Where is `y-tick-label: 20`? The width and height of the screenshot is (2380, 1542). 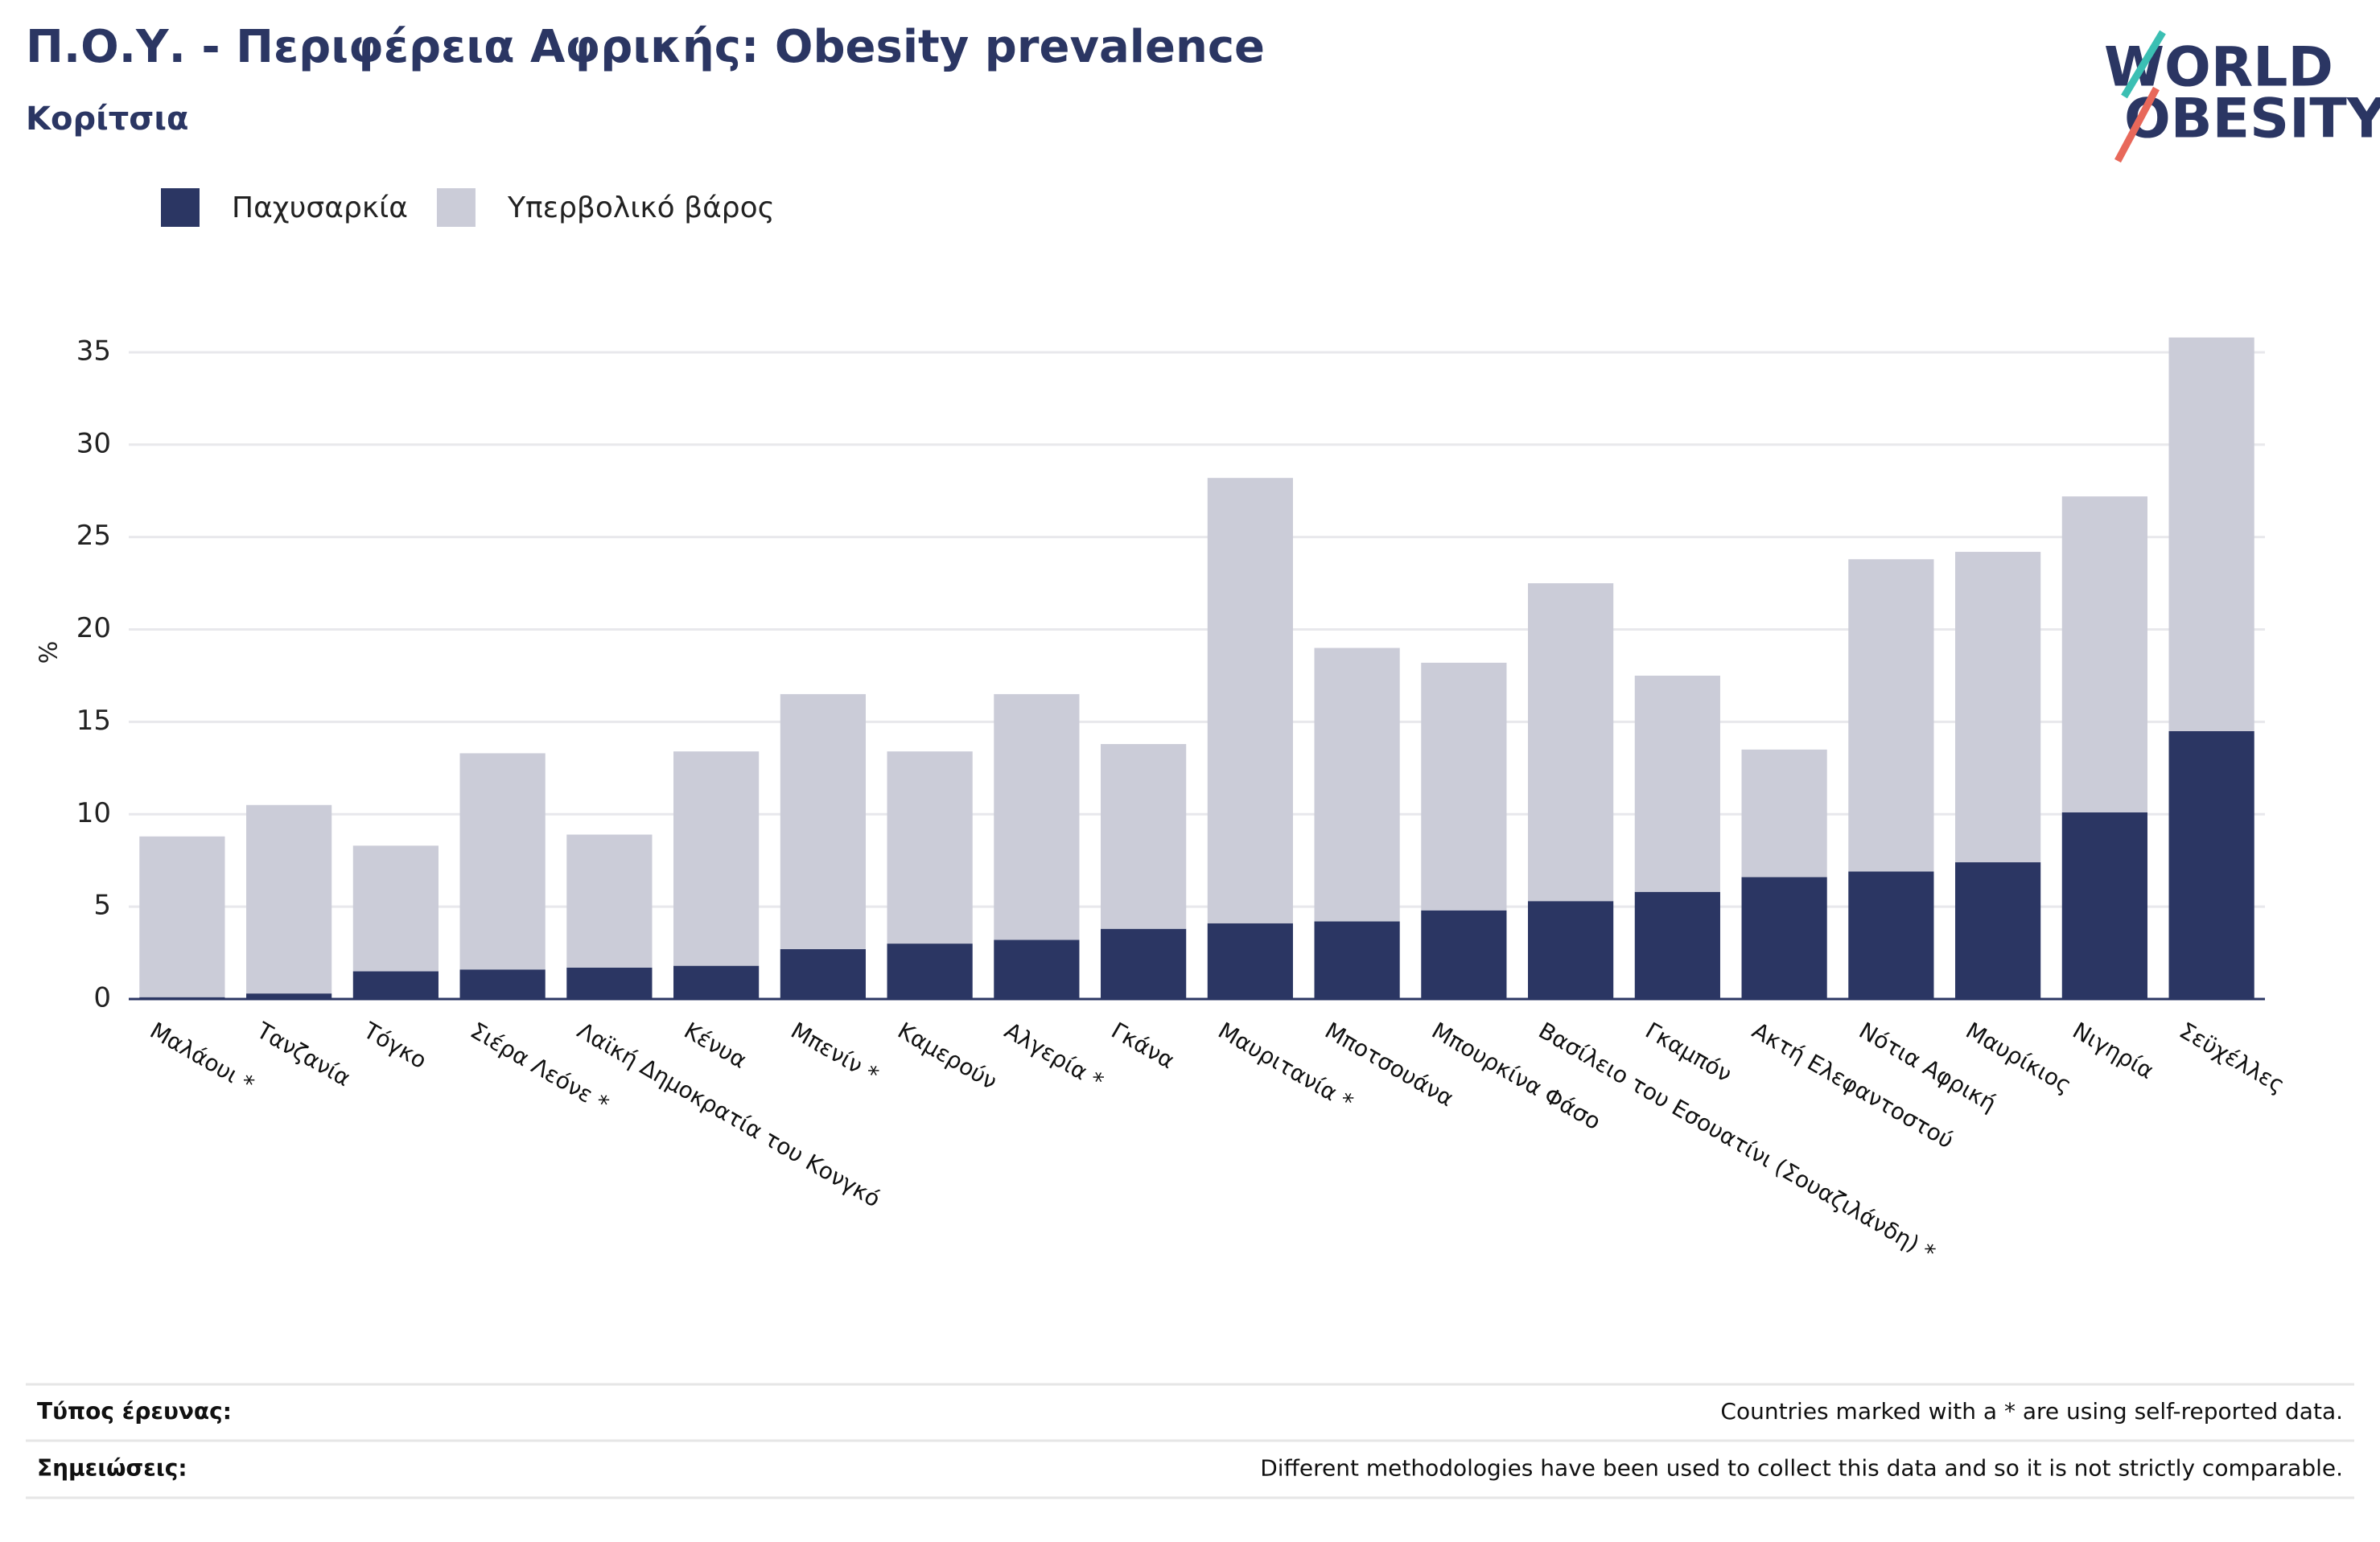
y-tick-label: 20 is located at coordinates (93, 628).